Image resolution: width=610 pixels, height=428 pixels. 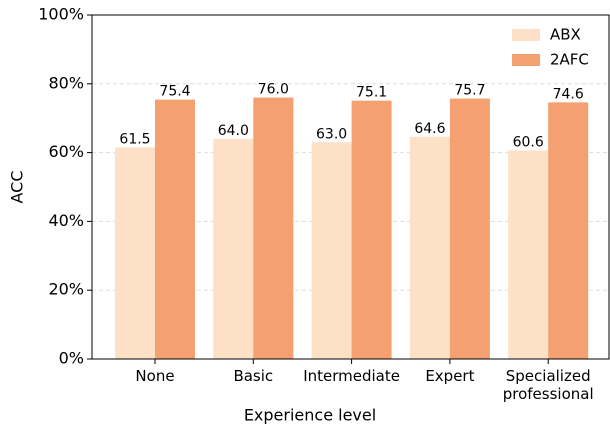 I want to click on x-tick-label: Specialized professional, so click(x=548, y=385).